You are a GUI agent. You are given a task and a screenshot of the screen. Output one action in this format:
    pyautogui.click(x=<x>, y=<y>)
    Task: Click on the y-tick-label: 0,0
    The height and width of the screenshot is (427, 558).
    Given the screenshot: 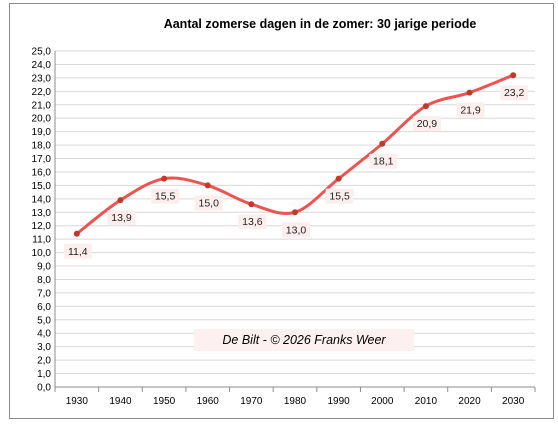 What is the action you would take?
    pyautogui.click(x=44, y=388)
    